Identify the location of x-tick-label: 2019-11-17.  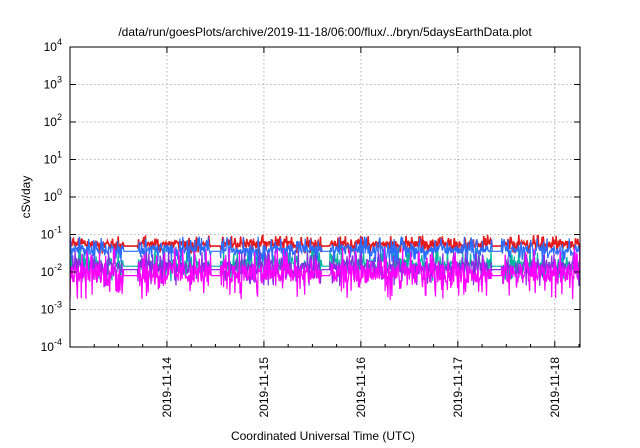
(458, 387).